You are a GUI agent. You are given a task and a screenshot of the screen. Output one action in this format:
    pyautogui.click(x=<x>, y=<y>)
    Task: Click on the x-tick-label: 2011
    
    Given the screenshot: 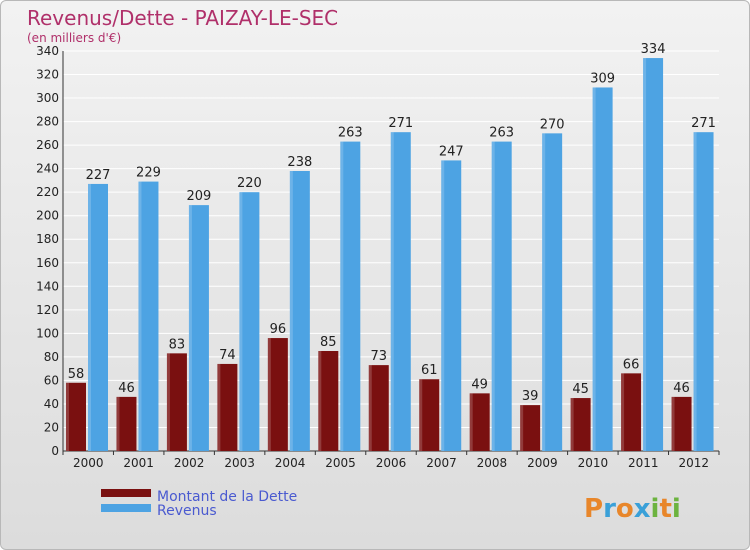 What is the action you would take?
    pyautogui.click(x=643, y=463)
    